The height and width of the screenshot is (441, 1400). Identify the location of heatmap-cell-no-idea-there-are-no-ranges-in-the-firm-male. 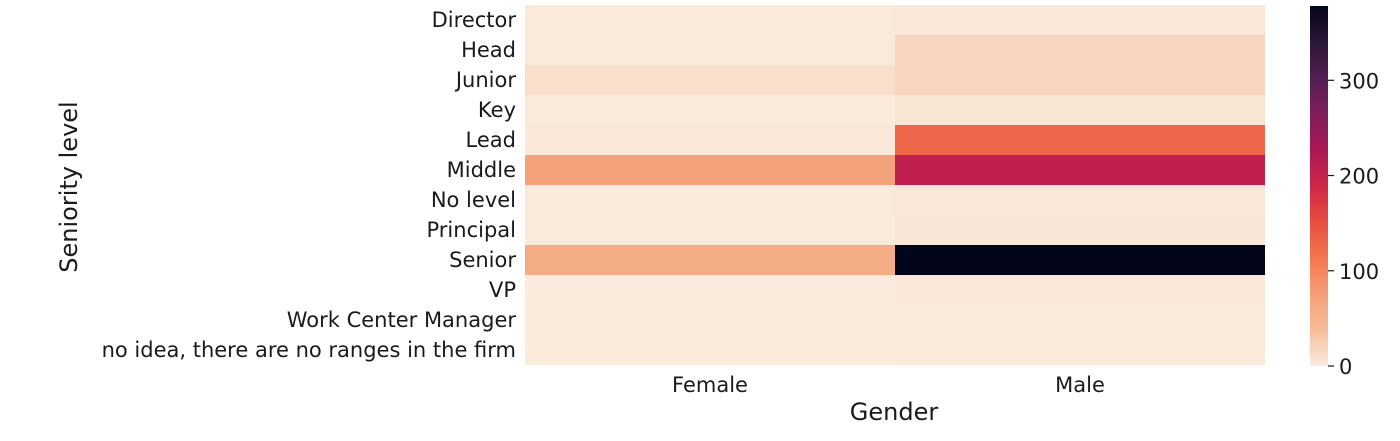
(1080, 350).